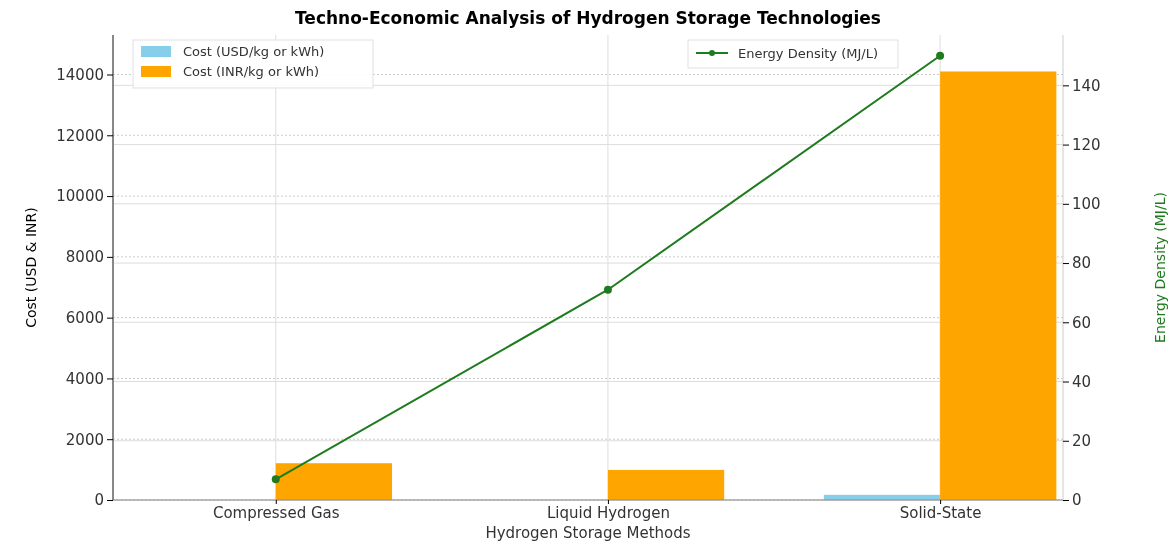  Describe the element at coordinates (1086, 204) in the screenshot. I see `y2-tick-label: 100` at that location.